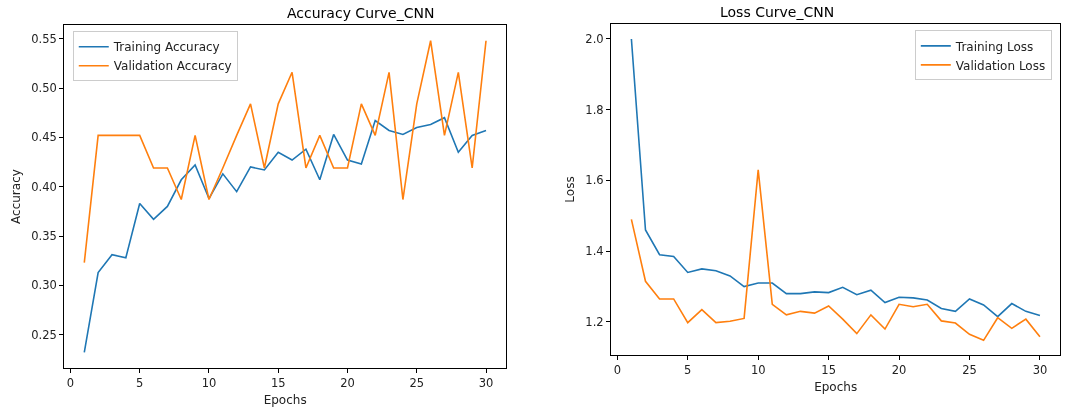 The image size is (1070, 416). Describe the element at coordinates (166, 47) in the screenshot. I see `legend-label: Training Accuracy` at that location.